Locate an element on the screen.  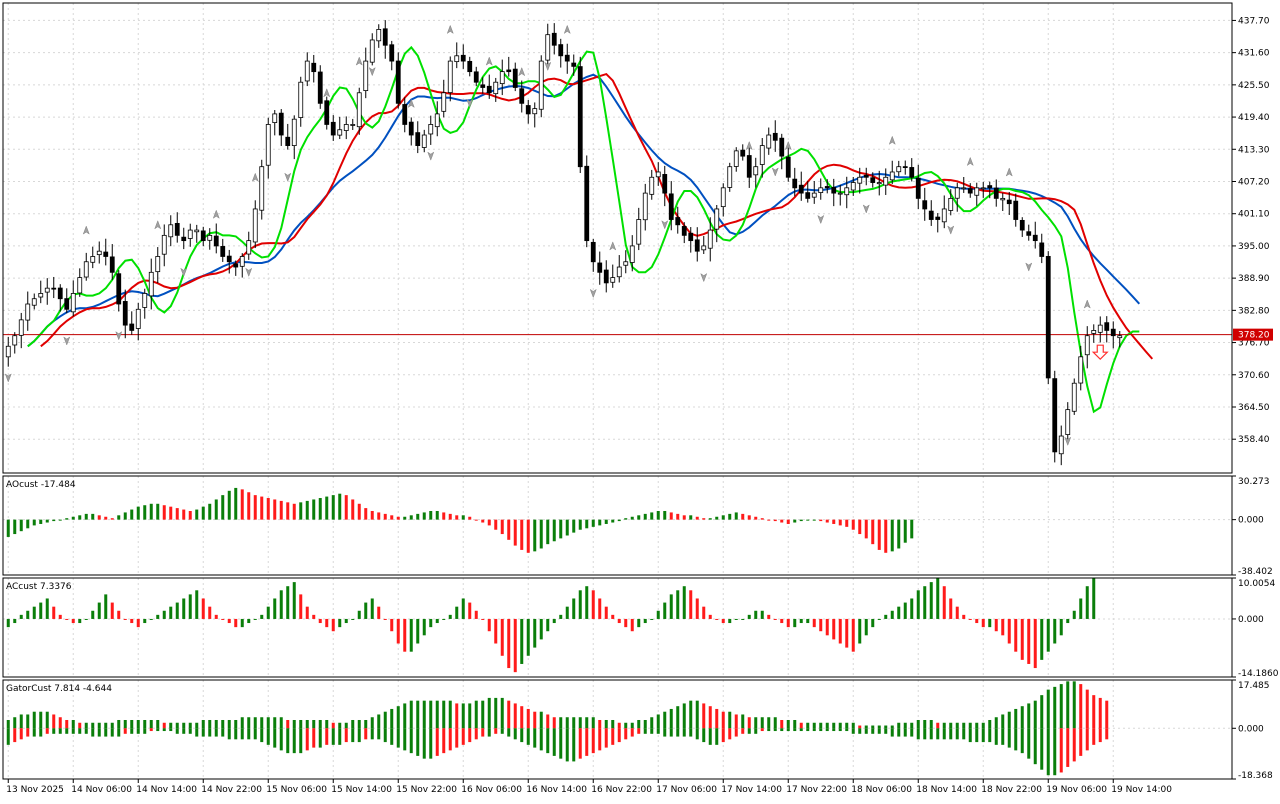
x-tick-label: 17 Nov 14:00 is located at coordinates (751, 790).